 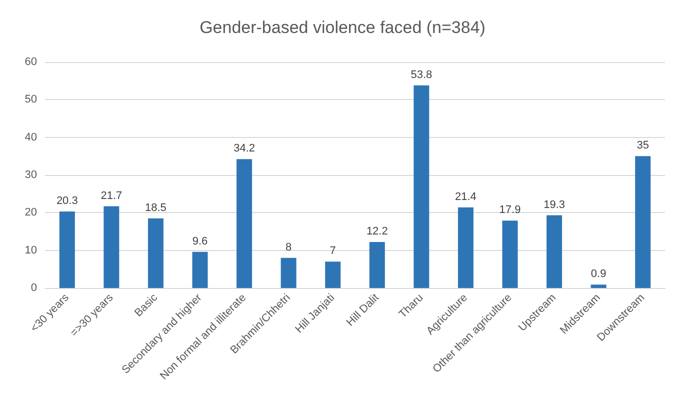 I want to click on data-label: 18.5, so click(x=155, y=208).